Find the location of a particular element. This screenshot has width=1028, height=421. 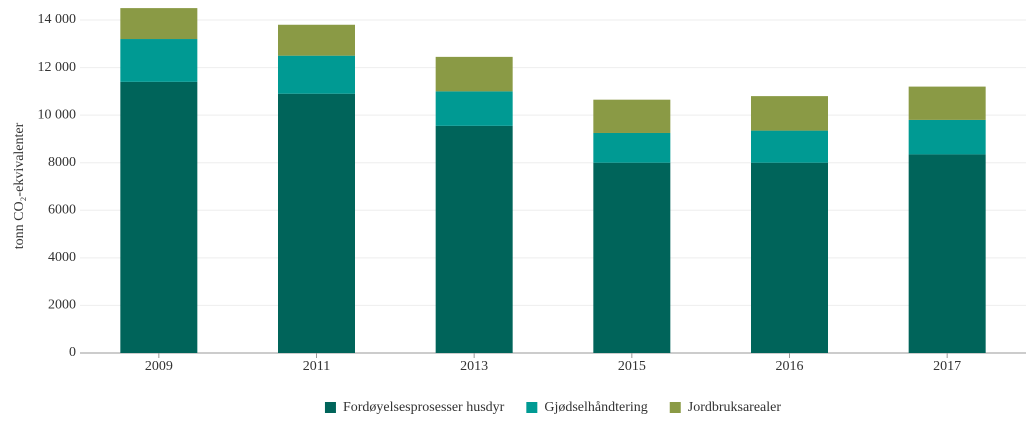

y-tick-label: 4000 is located at coordinates (62, 257).